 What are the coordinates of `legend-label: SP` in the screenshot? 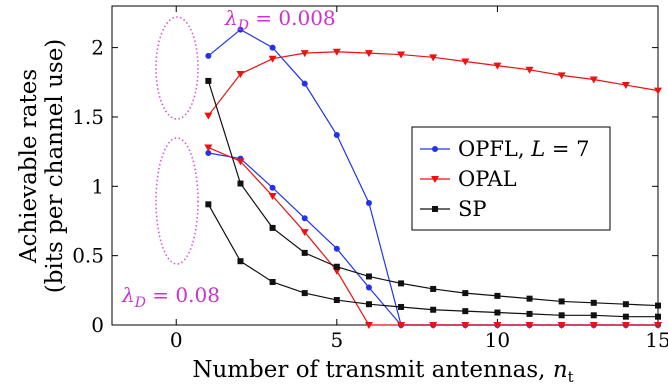 It's located at (472, 209).